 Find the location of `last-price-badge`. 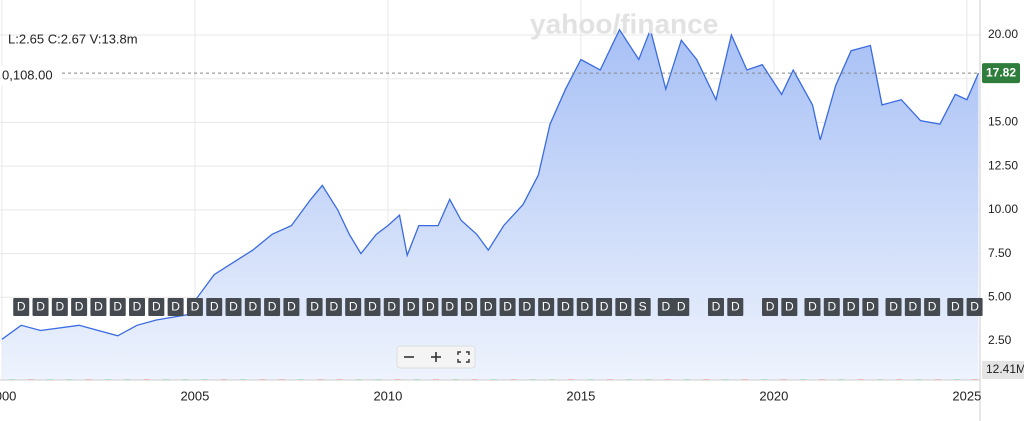

last-price-badge is located at coordinates (1001, 73).